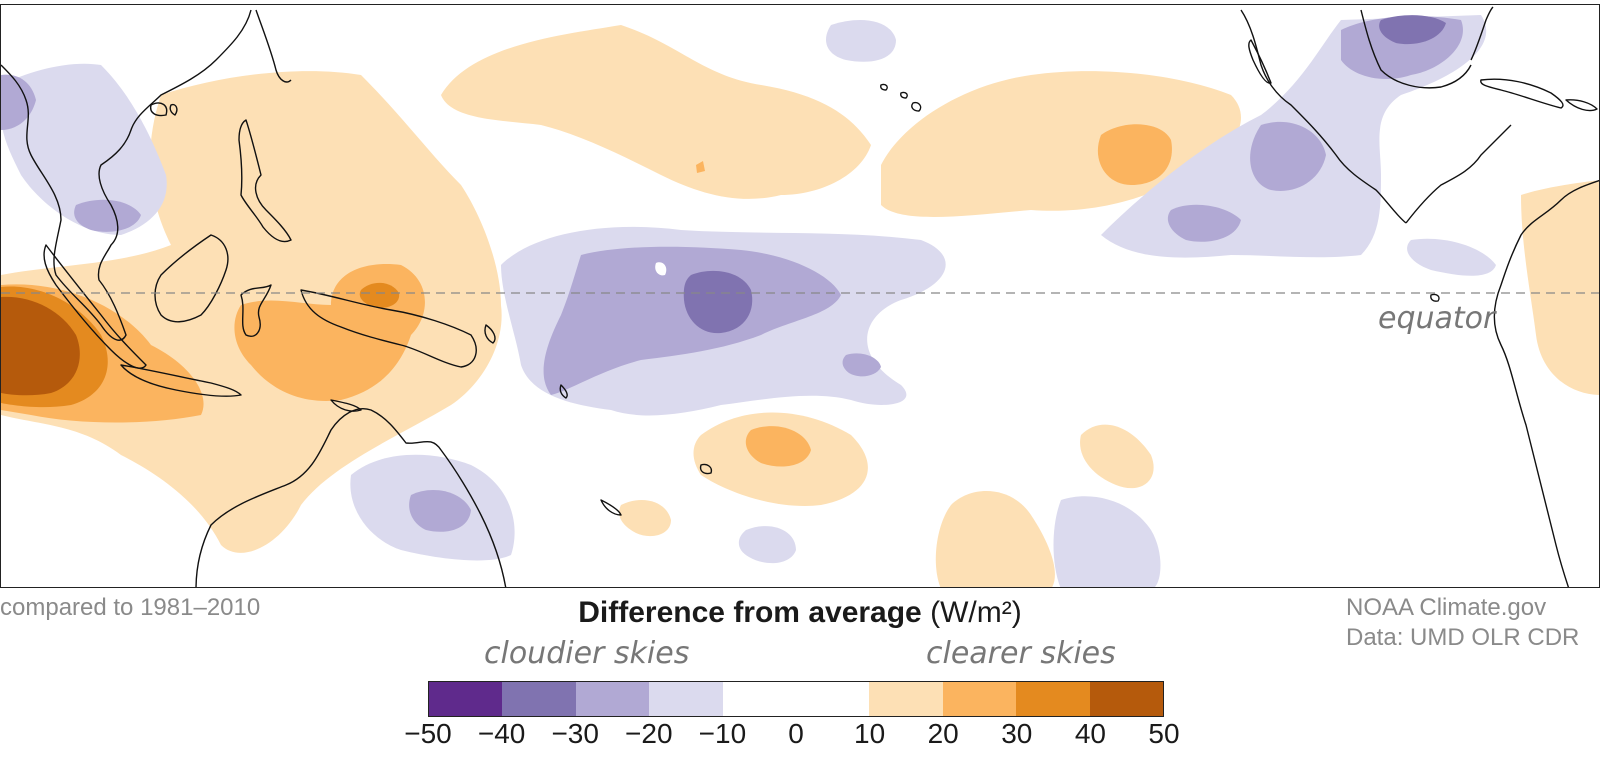  I want to click on coast-north-america-west, so click(1323, 116).